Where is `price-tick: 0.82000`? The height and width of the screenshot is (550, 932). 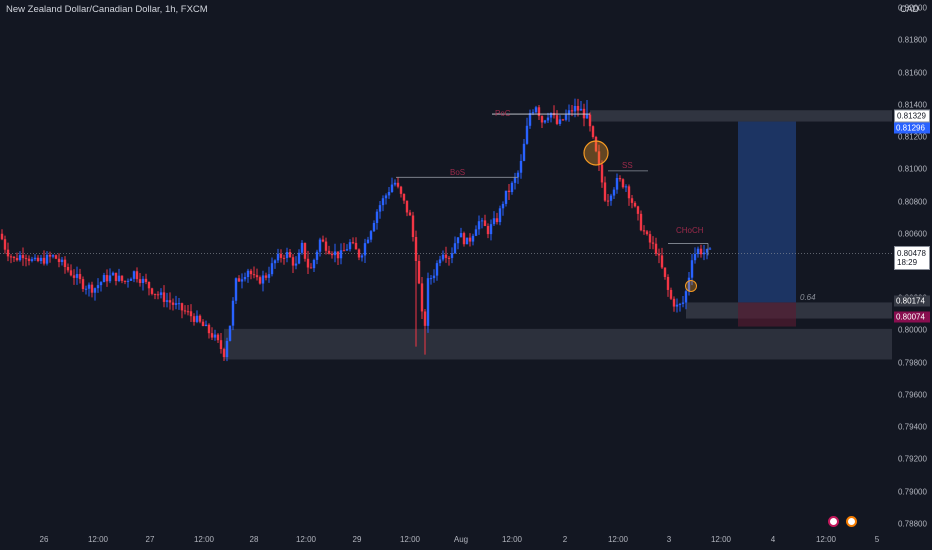
price-tick: 0.82000 is located at coordinates (912, 8).